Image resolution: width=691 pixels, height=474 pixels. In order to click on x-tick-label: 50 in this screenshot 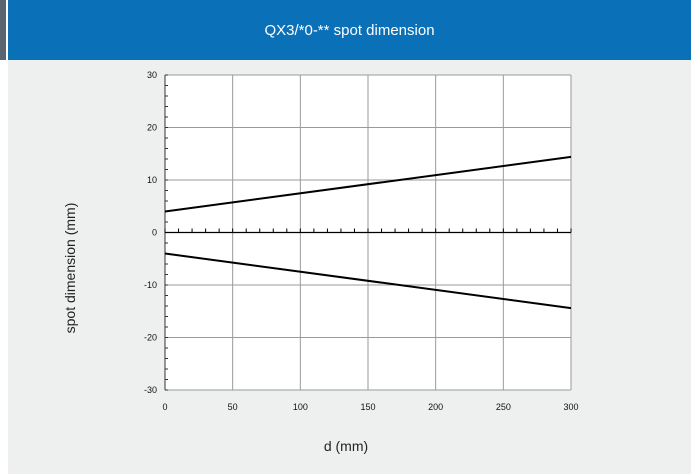, I will do `click(233, 407)`.